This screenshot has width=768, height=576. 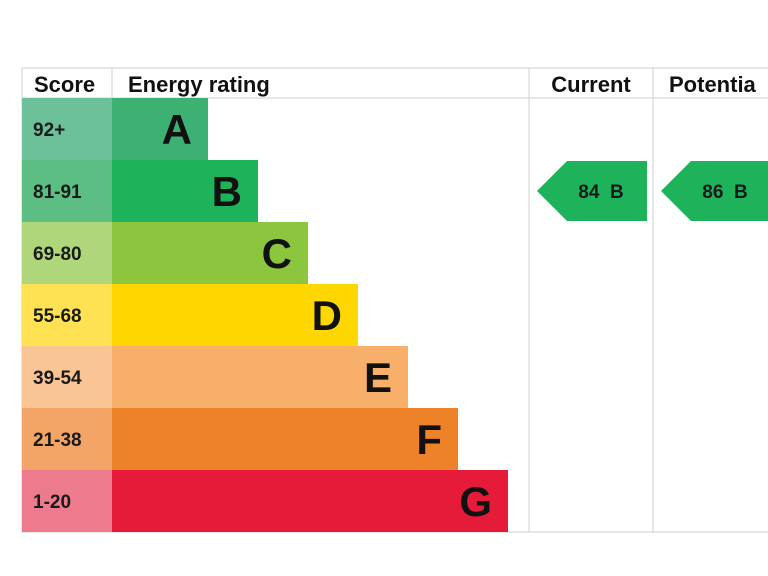 What do you see at coordinates (724, 192) in the screenshot?
I see `potential-rating-label: 86 B` at bounding box center [724, 192].